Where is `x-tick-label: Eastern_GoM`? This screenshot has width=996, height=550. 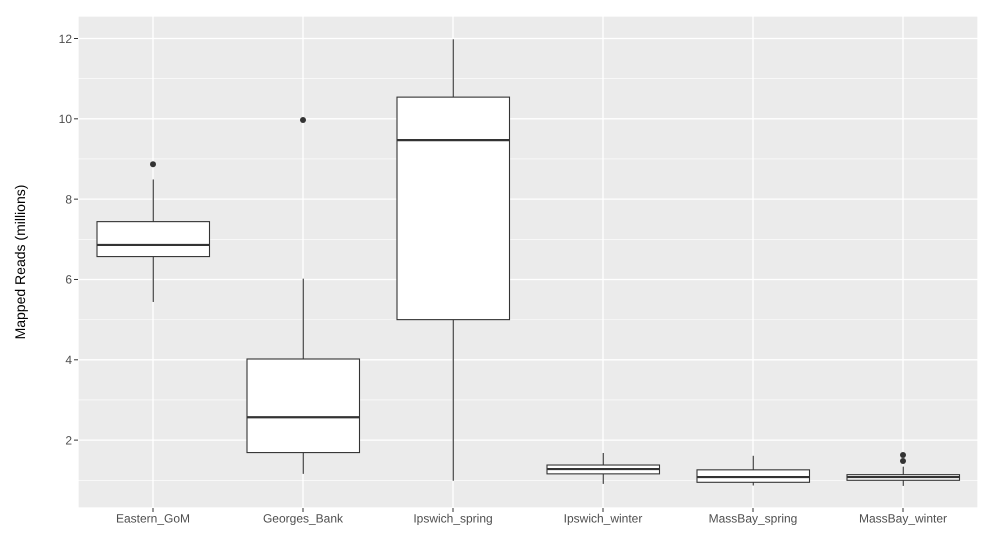 x-tick-label: Eastern_GoM is located at coordinates (153, 519).